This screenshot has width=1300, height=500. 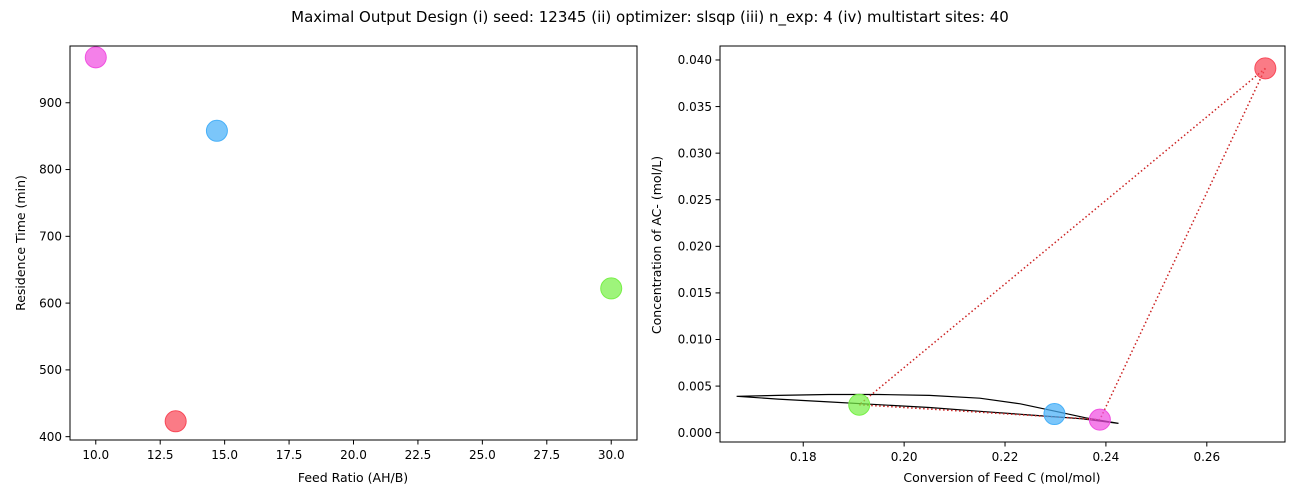 I want to click on y-tick-label: 0.015, so click(x=695, y=293).